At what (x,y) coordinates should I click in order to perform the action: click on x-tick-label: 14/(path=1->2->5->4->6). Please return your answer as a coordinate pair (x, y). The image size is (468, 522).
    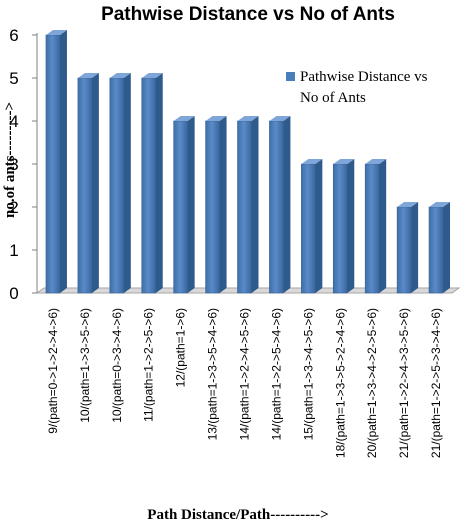
    Looking at the image, I should click on (276, 374).